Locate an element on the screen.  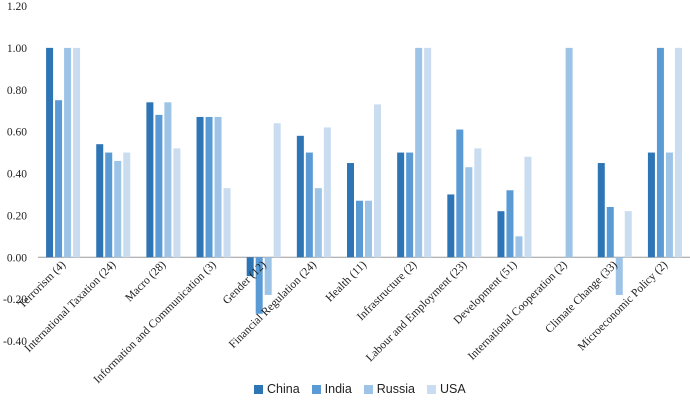
x-tick-label: International Taxation (24) is located at coordinates (71, 307).